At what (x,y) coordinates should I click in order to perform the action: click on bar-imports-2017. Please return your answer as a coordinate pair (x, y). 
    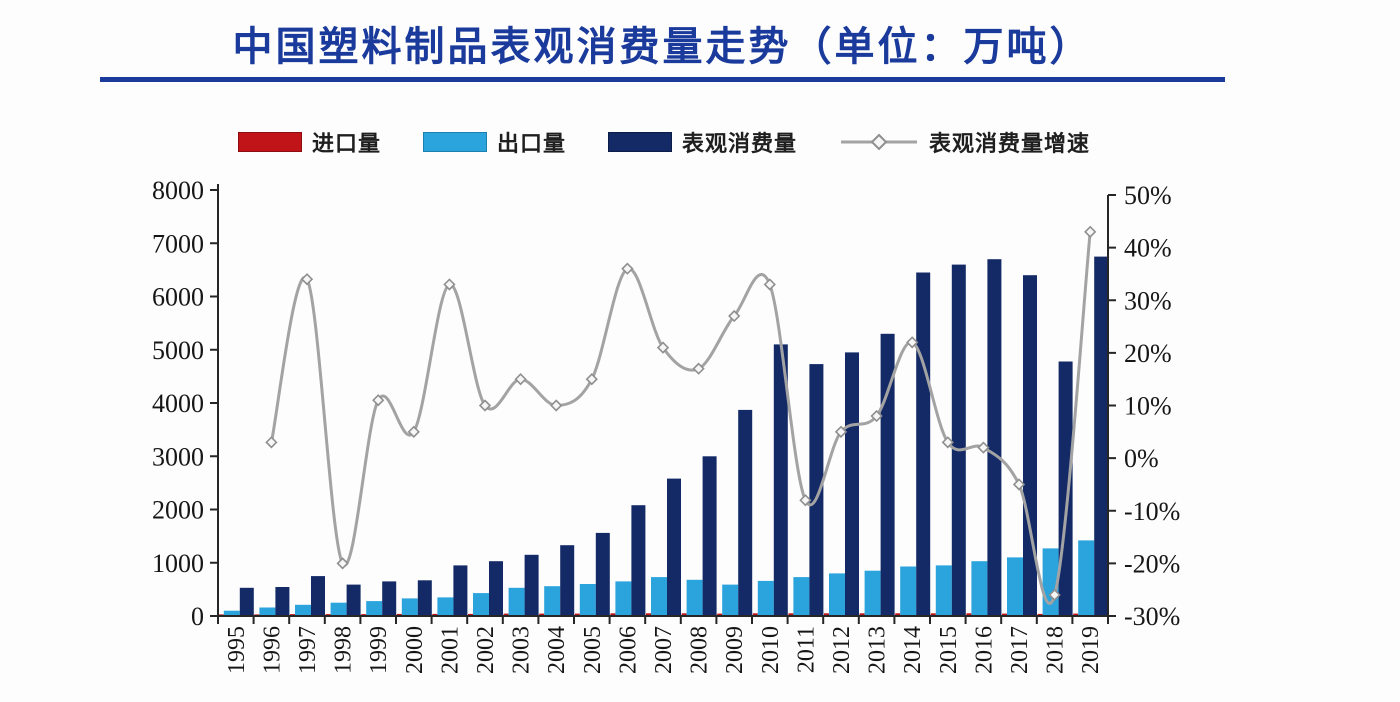
    Looking at the image, I should click on (1004, 614).